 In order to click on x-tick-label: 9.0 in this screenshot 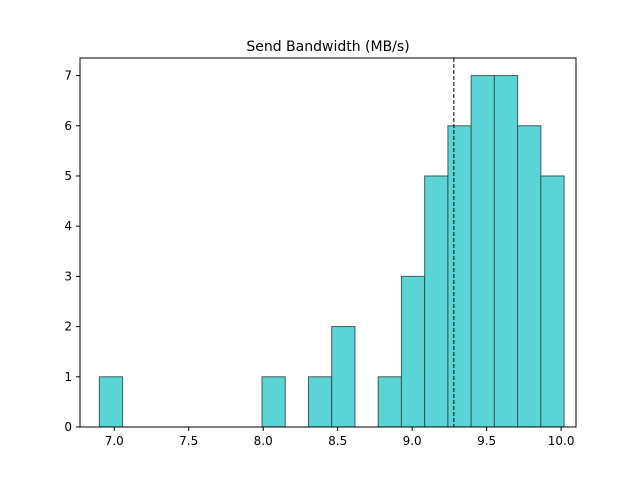, I will do `click(412, 441)`.